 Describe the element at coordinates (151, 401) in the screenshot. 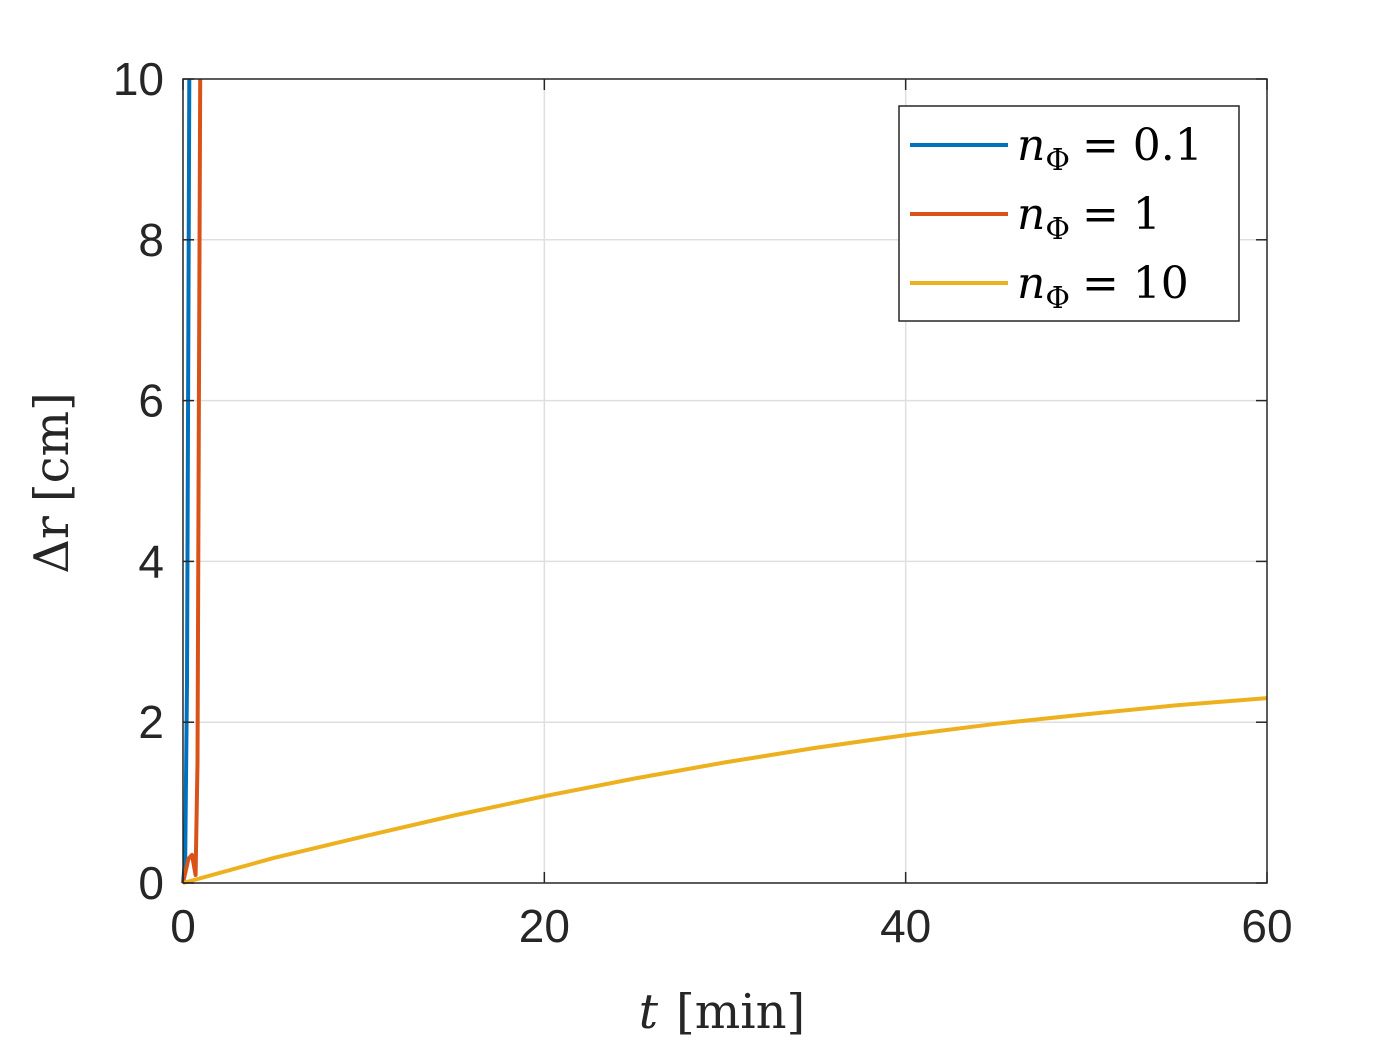

I see `y-tick-label: 6` at that location.